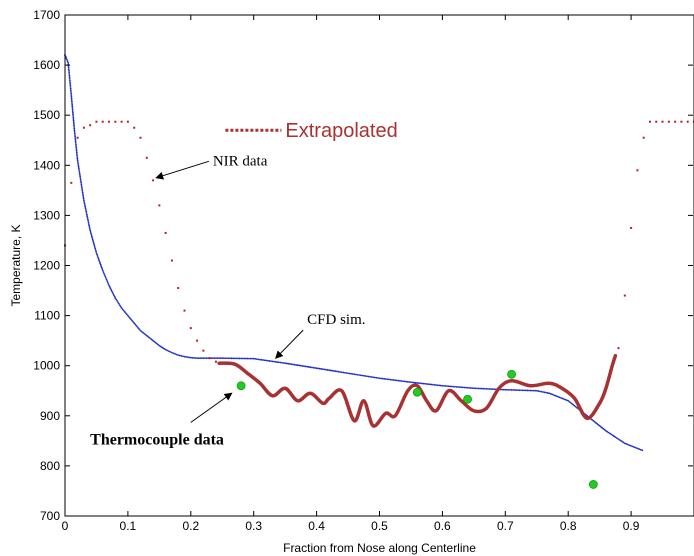 The width and height of the screenshot is (694, 556). What do you see at coordinates (50, 416) in the screenshot?
I see `y-tick-label: 900` at bounding box center [50, 416].